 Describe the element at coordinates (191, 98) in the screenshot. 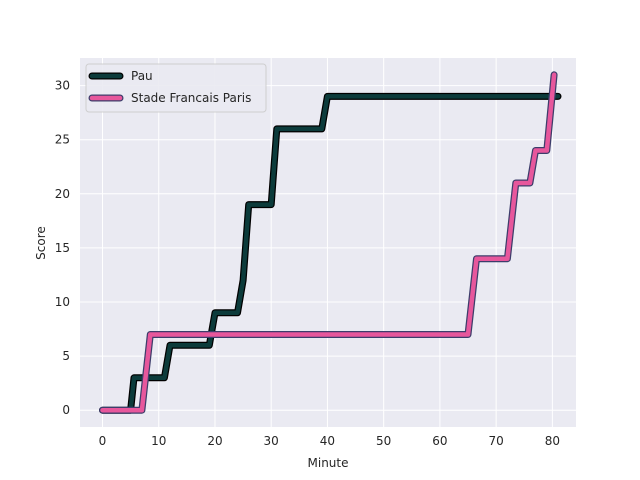

I see `legend-label-stade-francais: Stade Francais Paris` at that location.